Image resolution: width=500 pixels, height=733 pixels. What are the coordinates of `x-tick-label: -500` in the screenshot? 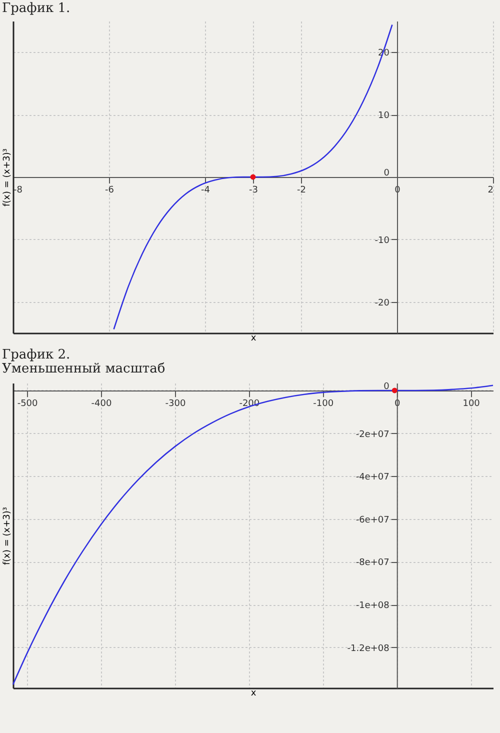 It's located at (27, 403).